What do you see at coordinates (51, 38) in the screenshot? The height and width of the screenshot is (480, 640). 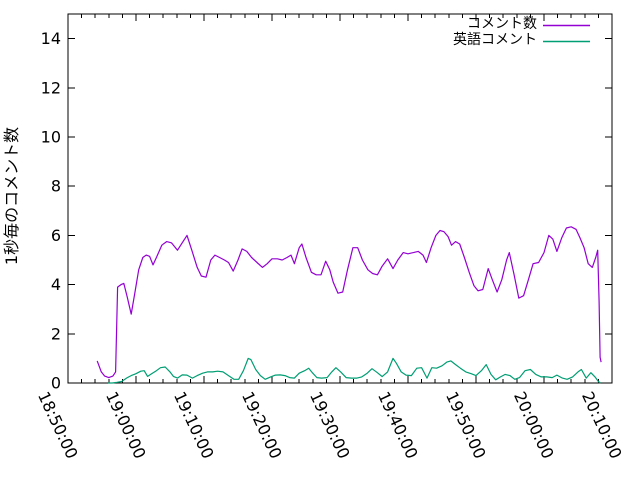 I see `y-tick-label: 14` at bounding box center [51, 38].